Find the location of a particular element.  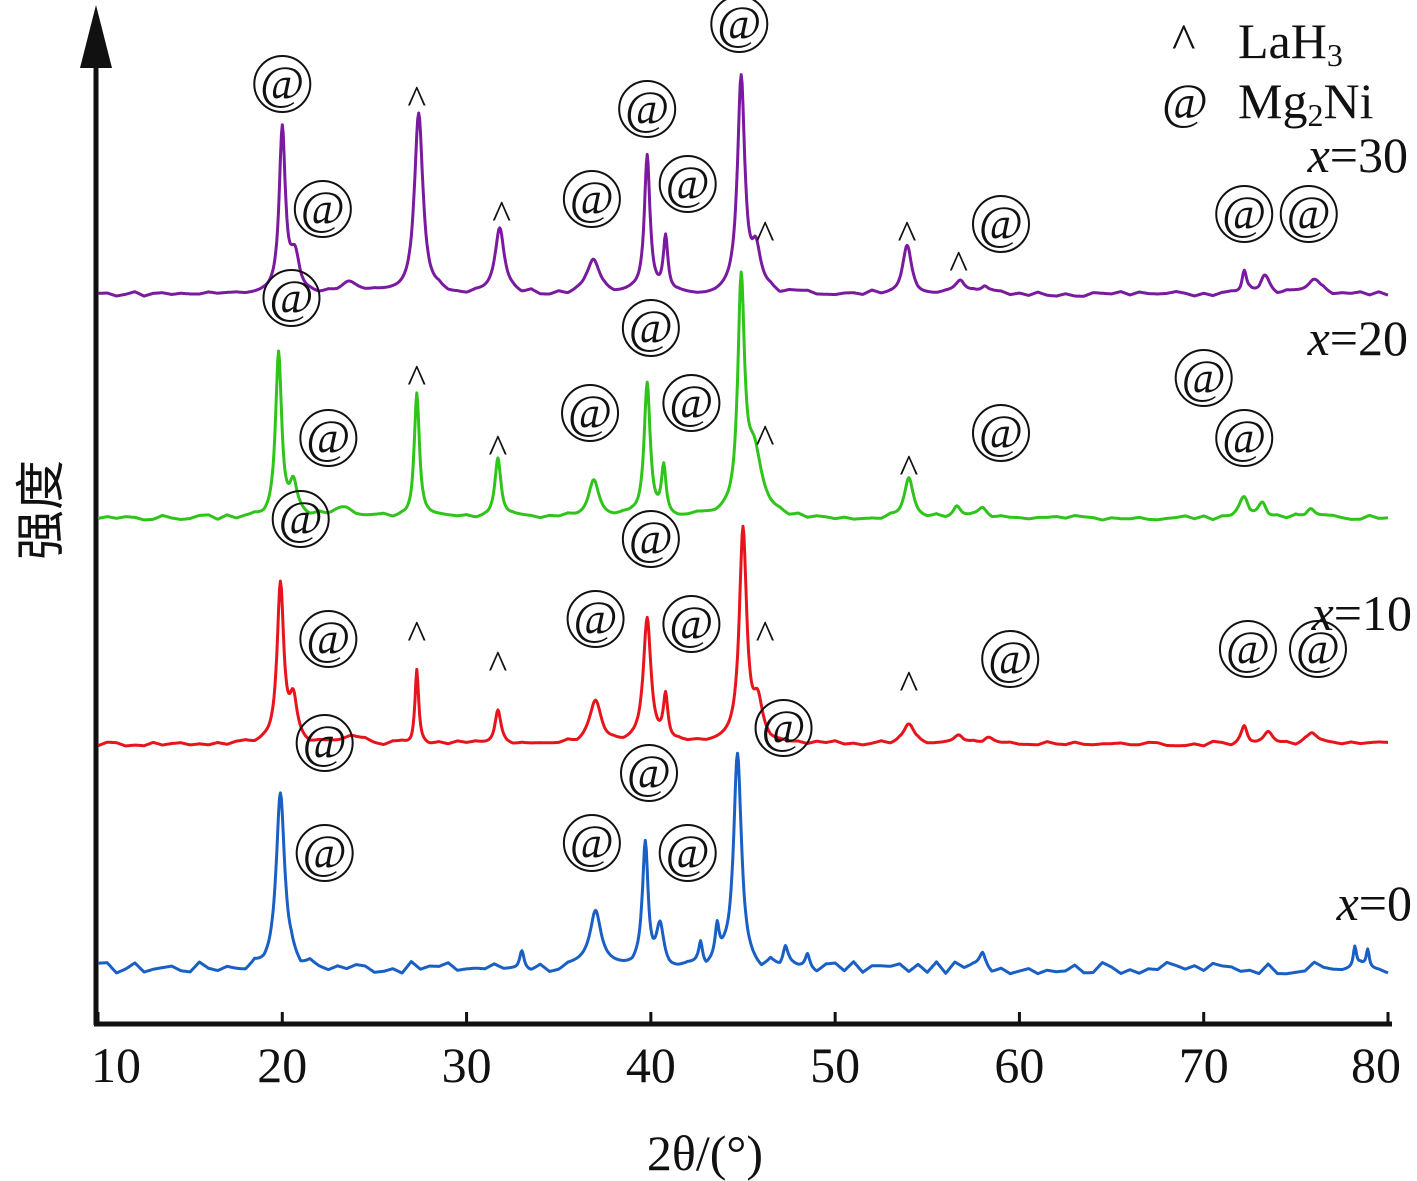

legend-label-lah3: LaH3 is located at coordinates (1290, 43).